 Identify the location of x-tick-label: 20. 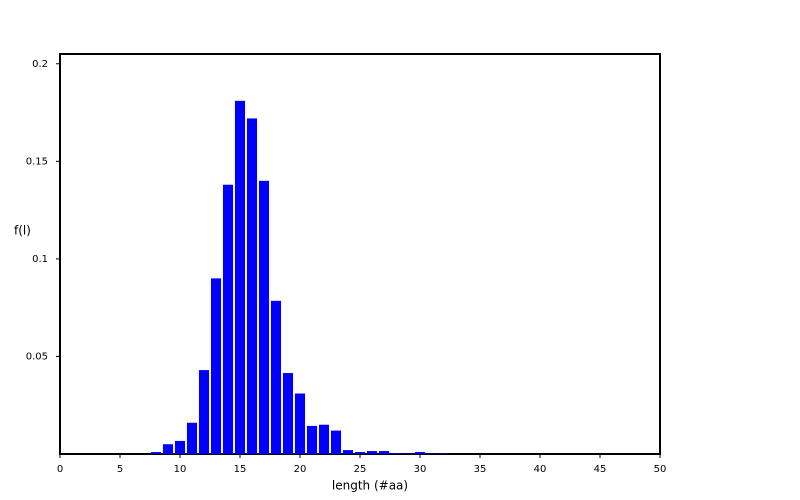
(300, 469).